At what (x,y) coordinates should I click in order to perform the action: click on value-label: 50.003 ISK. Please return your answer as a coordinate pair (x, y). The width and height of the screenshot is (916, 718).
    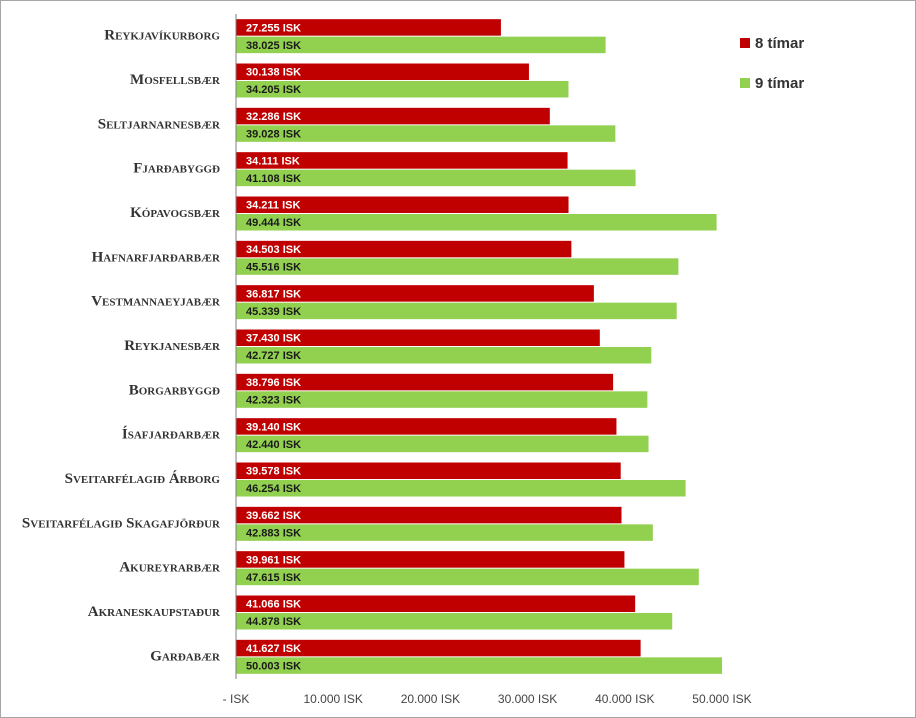
    Looking at the image, I should click on (273, 666).